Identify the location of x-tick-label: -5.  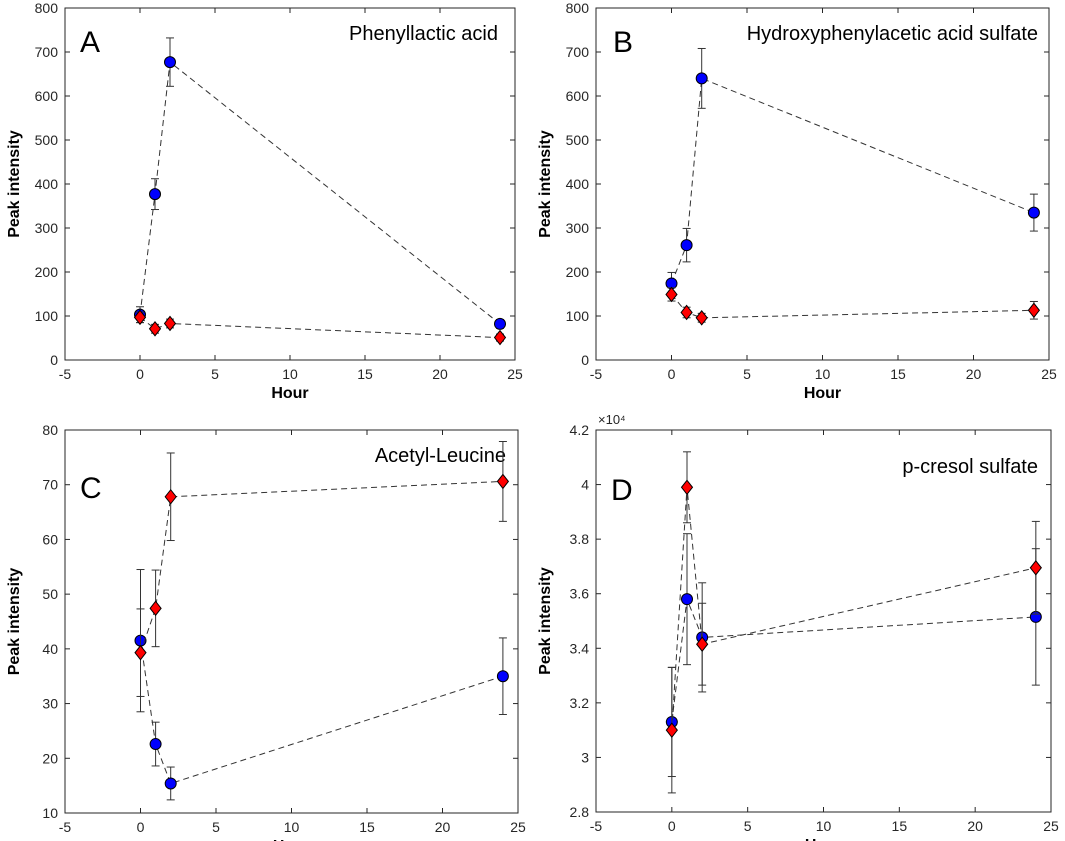
(65, 827).